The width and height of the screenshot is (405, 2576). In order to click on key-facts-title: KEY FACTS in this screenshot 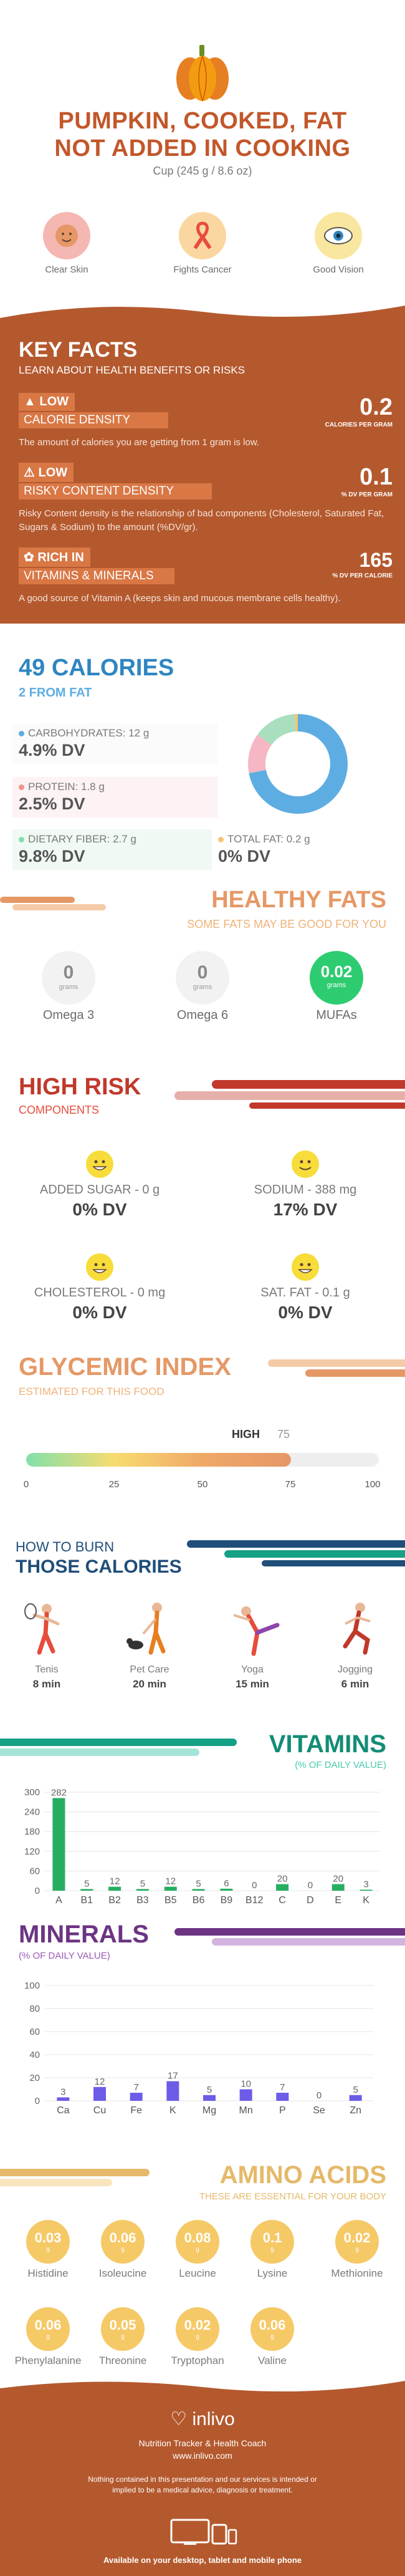, I will do `click(78, 350)`.